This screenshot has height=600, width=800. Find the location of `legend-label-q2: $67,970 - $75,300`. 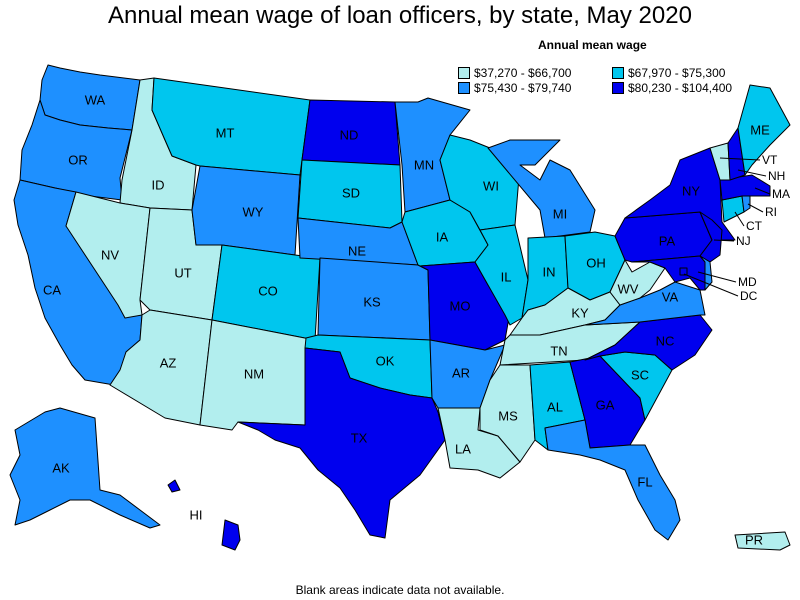

legend-label-q2: $67,970 - $75,300 is located at coordinates (677, 73).